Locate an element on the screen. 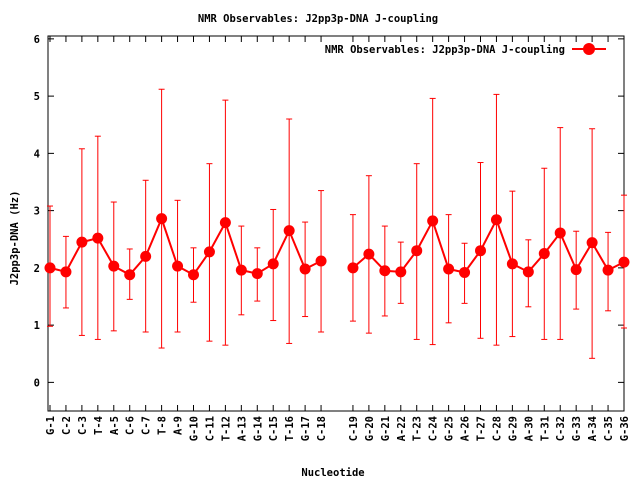 Image resolution: width=640 pixels, height=480 pixels. x-tick-label: T-31 is located at coordinates (545, 428).